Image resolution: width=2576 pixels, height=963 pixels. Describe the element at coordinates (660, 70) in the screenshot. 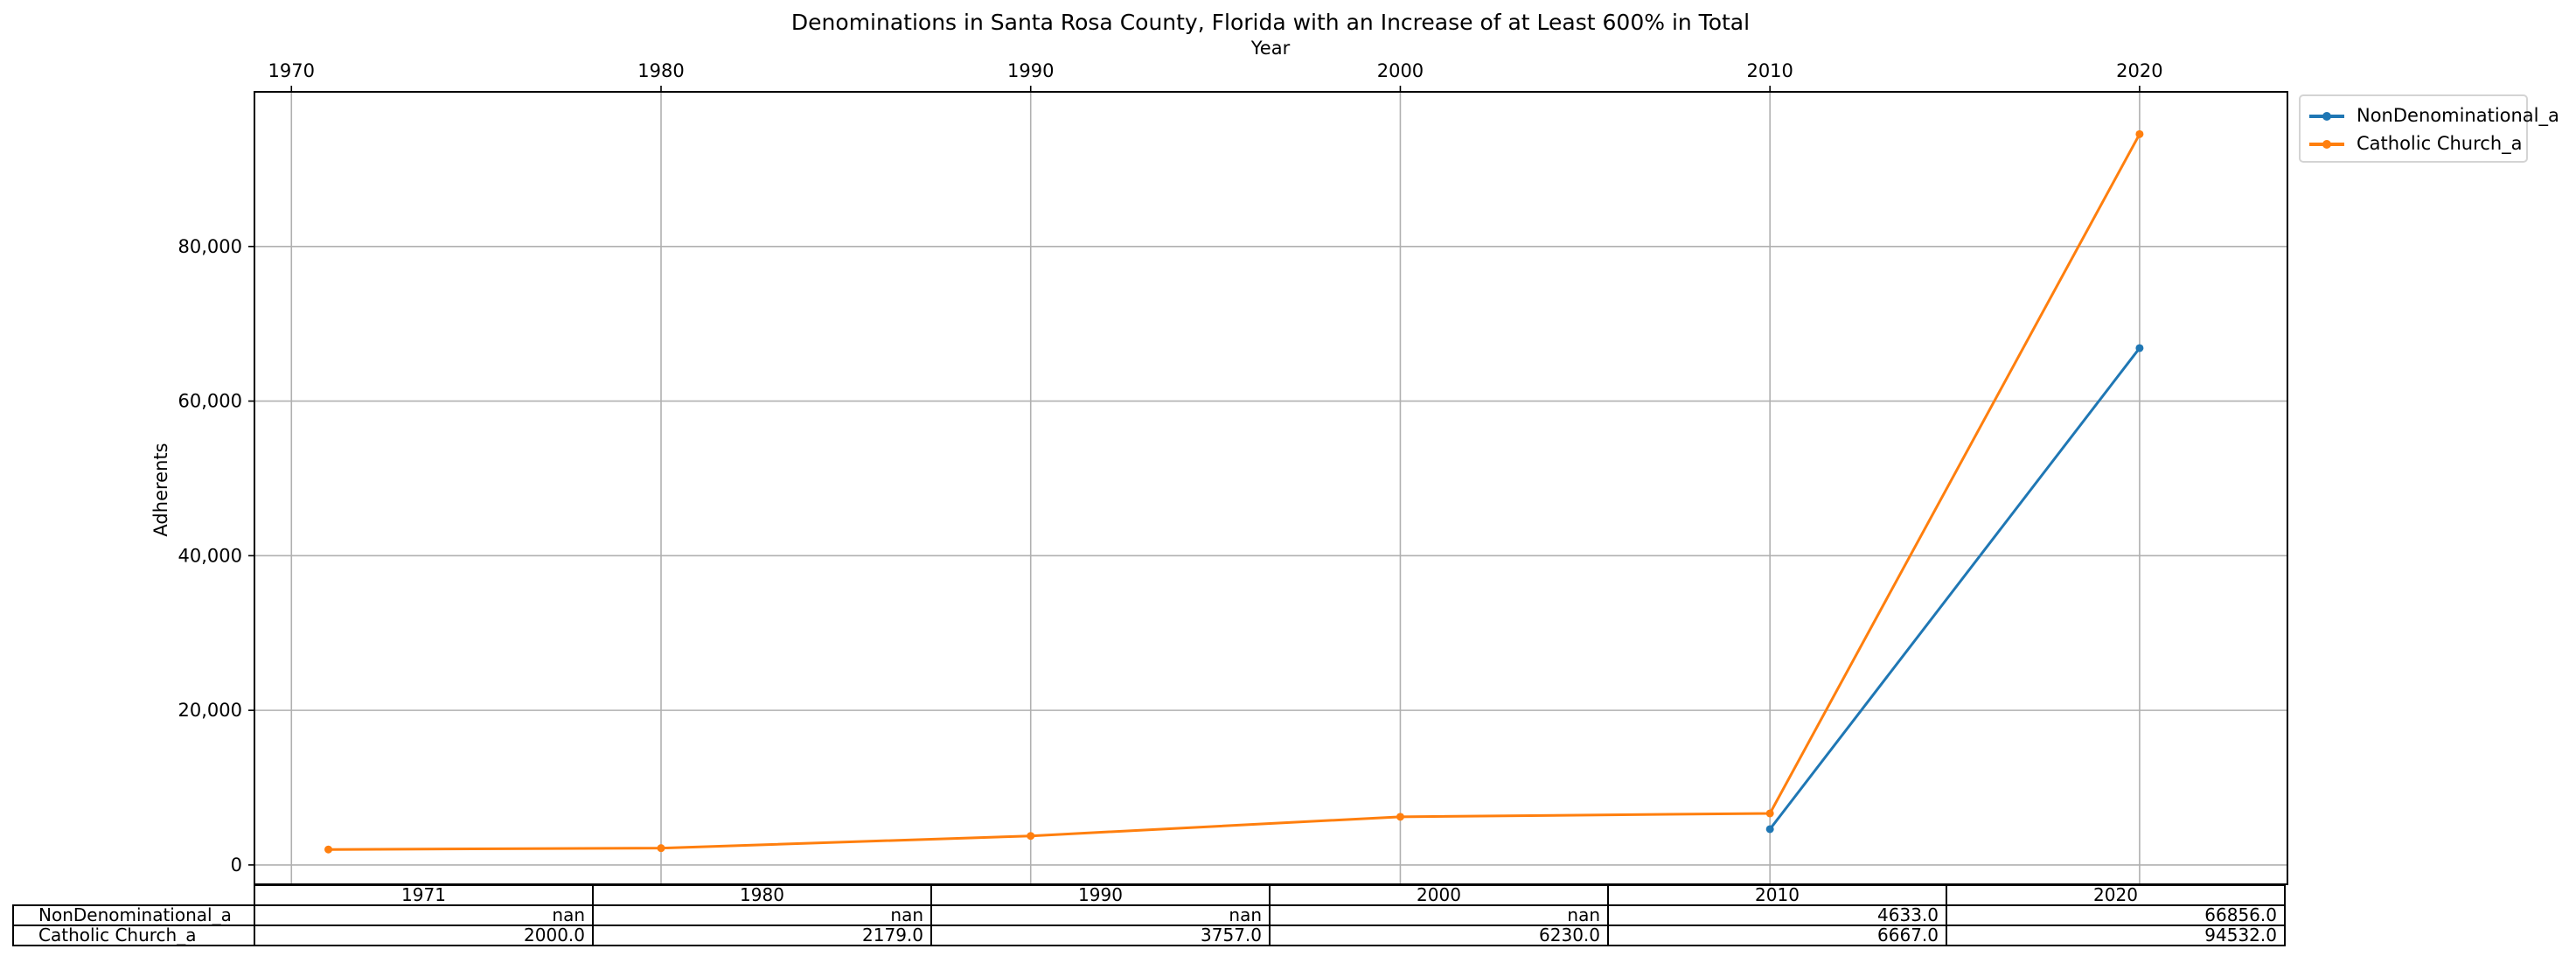

I see `x-tick-label: 1980` at that location.